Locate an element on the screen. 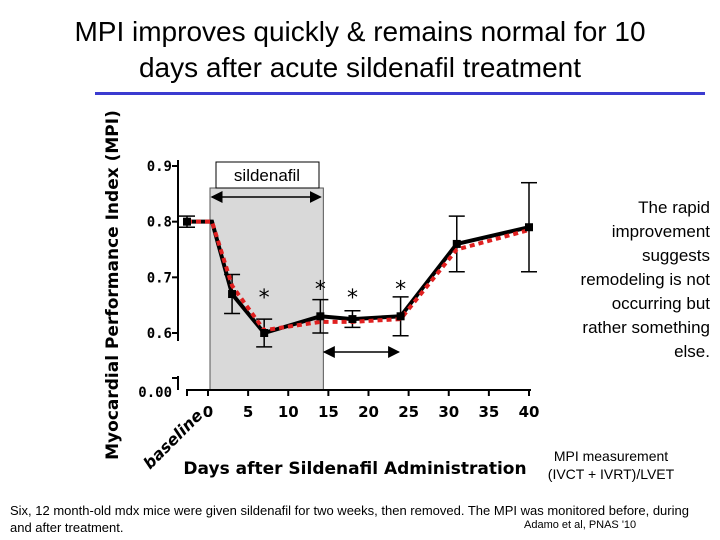 This screenshot has width=720, height=540. y-tick-label: 0.8 is located at coordinates (159, 223).